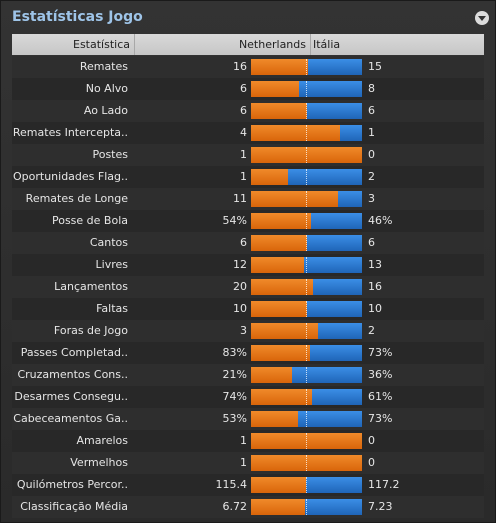  I want to click on dropdown-icon, so click(482, 18).